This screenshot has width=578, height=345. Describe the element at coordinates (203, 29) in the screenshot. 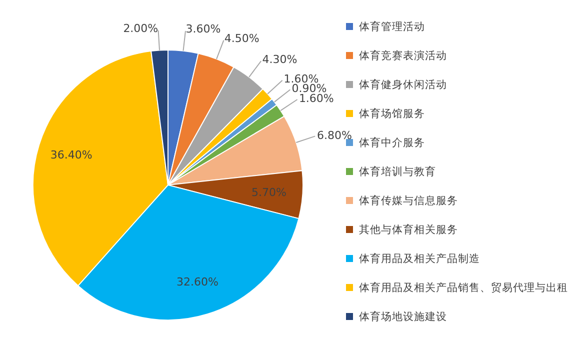

I see `data-label: 3.60%` at that location.